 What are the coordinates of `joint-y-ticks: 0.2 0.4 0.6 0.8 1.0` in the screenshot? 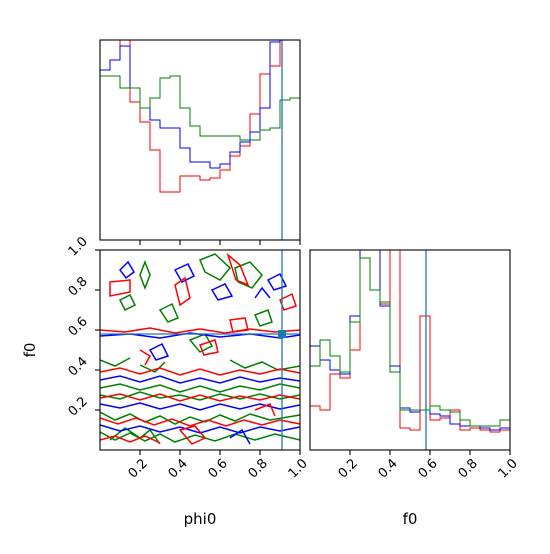 It's located at (83, 326).